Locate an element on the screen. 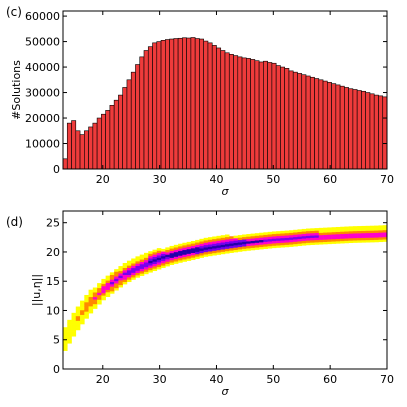 This screenshot has width=407, height=407. y-axis-label-d: ||u,η|| is located at coordinates (36, 290).